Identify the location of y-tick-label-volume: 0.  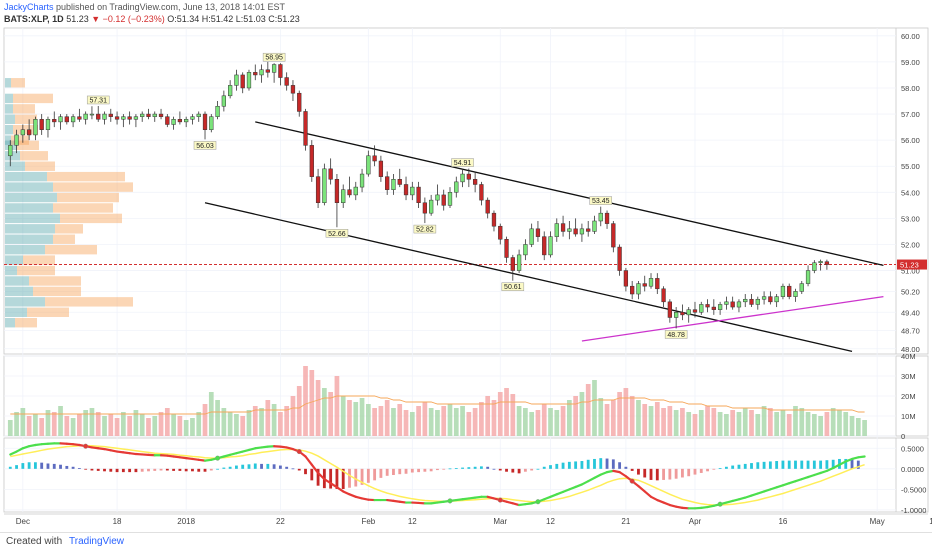
(903, 436).